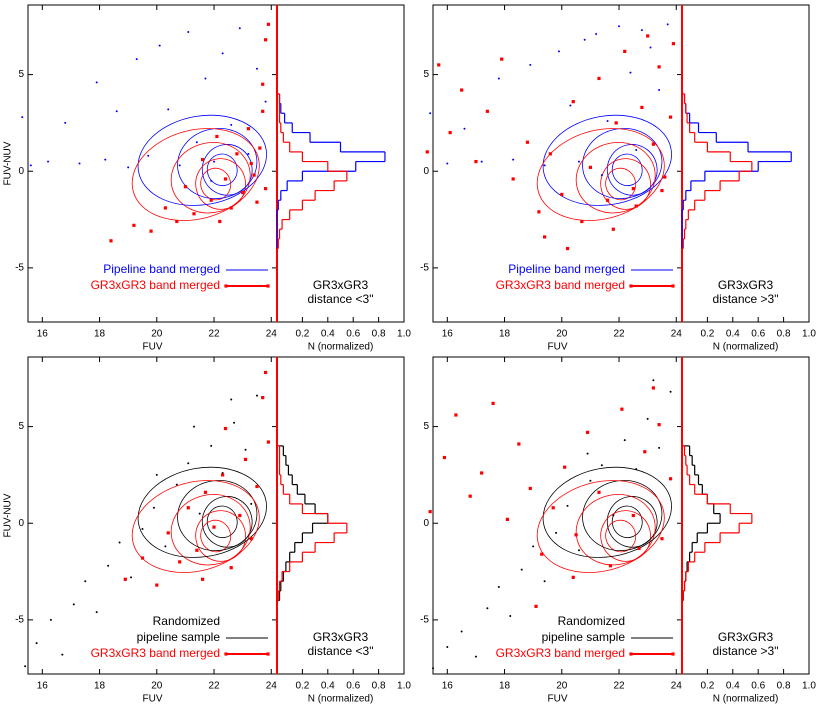  I want to click on x-tick-label: 1.0, so click(404, 686).